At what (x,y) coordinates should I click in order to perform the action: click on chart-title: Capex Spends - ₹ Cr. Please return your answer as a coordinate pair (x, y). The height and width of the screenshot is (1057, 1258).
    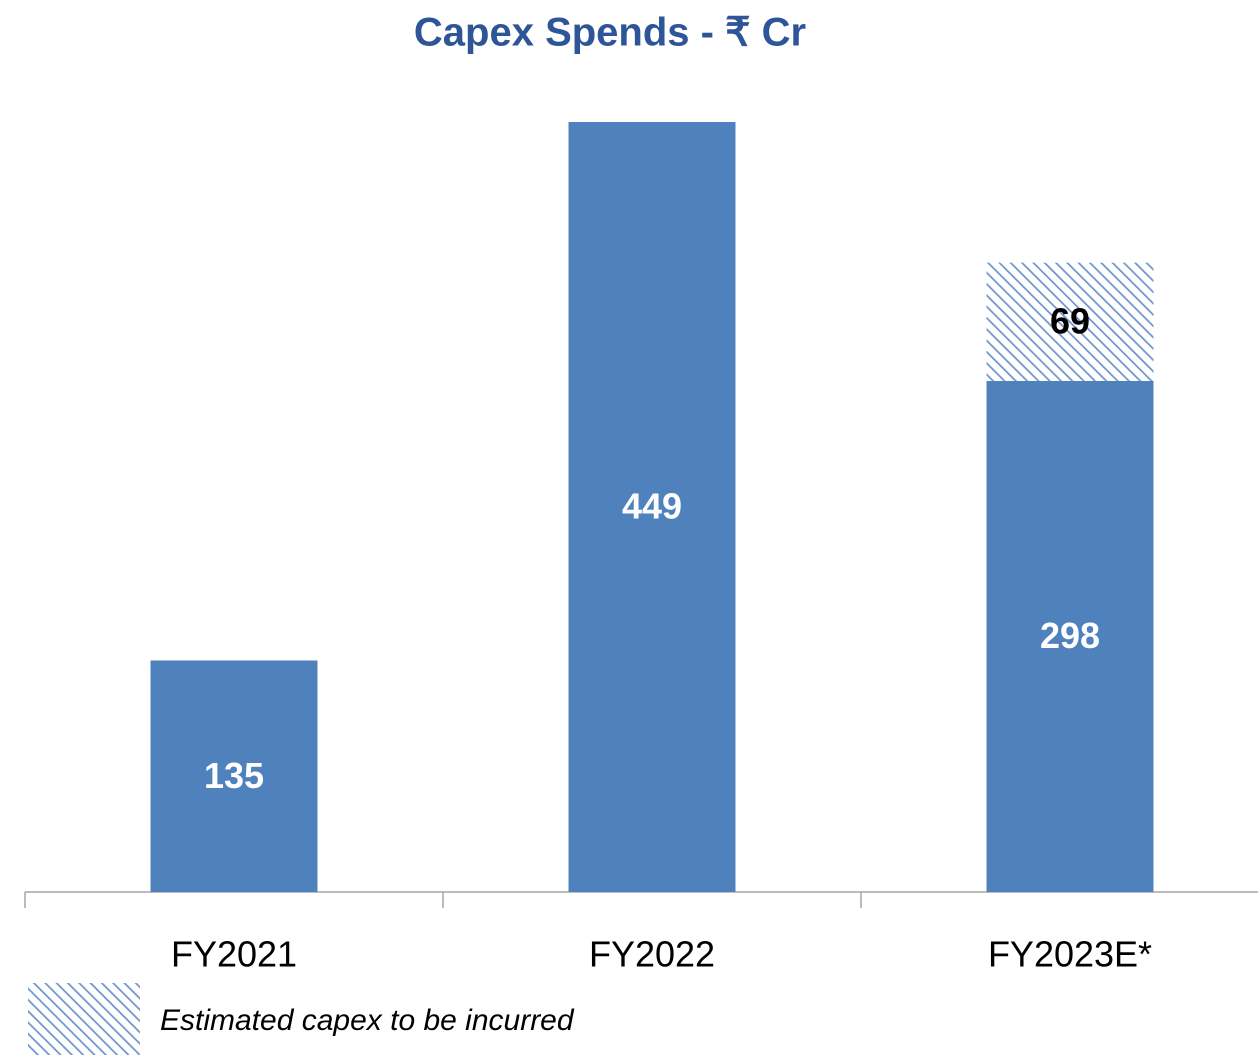
    Looking at the image, I should click on (610, 33).